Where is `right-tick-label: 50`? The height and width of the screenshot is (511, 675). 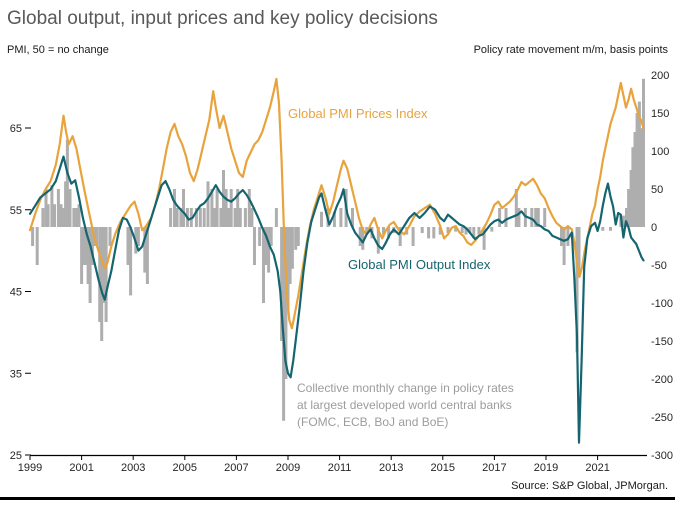
right-tick-label: 50 is located at coordinates (657, 190).